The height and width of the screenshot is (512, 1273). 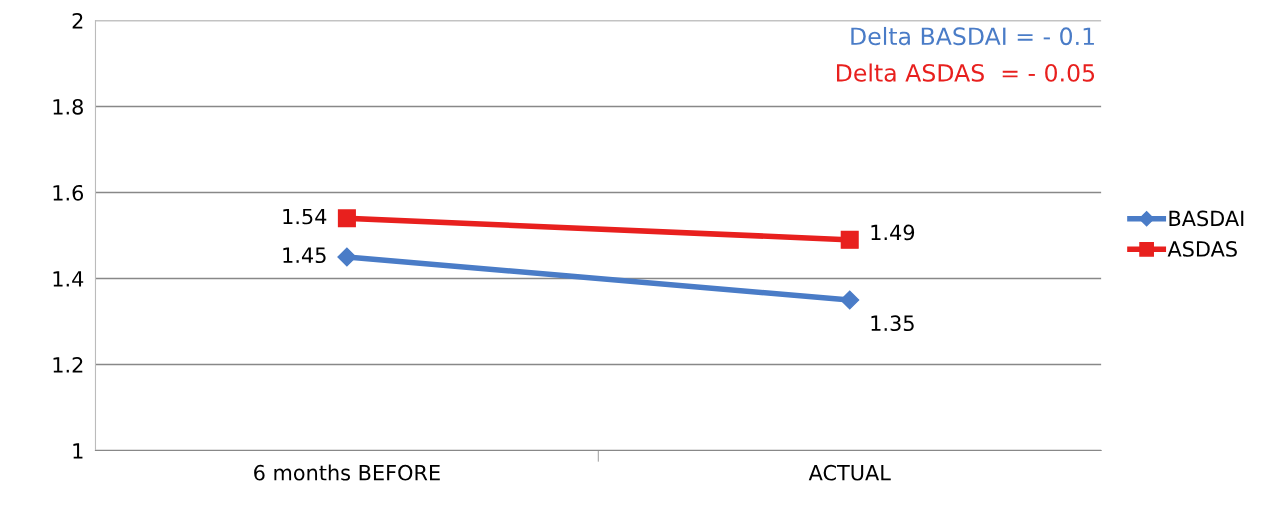 I want to click on x-tick-label: 6 months BEFORE, so click(x=347, y=472).